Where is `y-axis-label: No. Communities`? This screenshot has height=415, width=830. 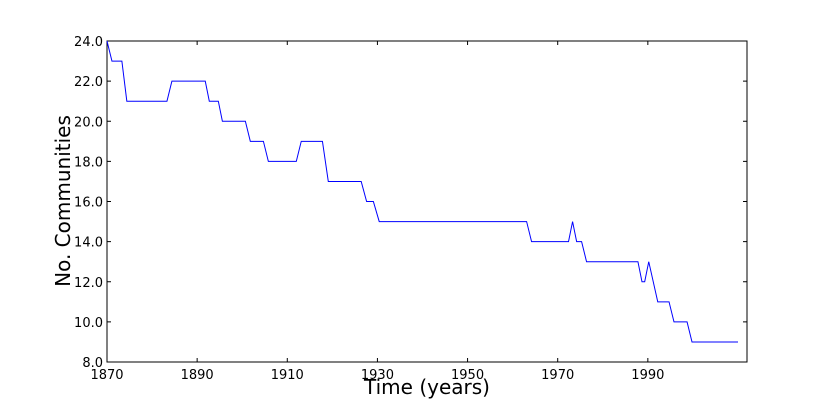 y-axis-label: No. Communities is located at coordinates (63, 201).